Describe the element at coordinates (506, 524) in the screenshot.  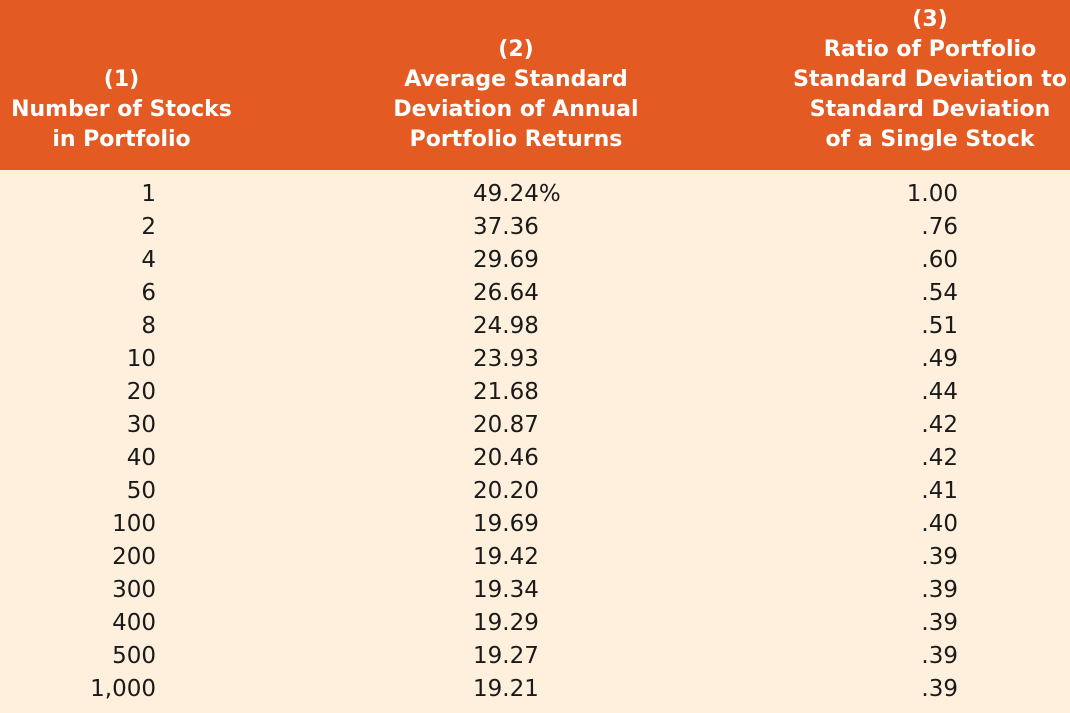
I see `cell-average-std-dev: 19.69` at that location.